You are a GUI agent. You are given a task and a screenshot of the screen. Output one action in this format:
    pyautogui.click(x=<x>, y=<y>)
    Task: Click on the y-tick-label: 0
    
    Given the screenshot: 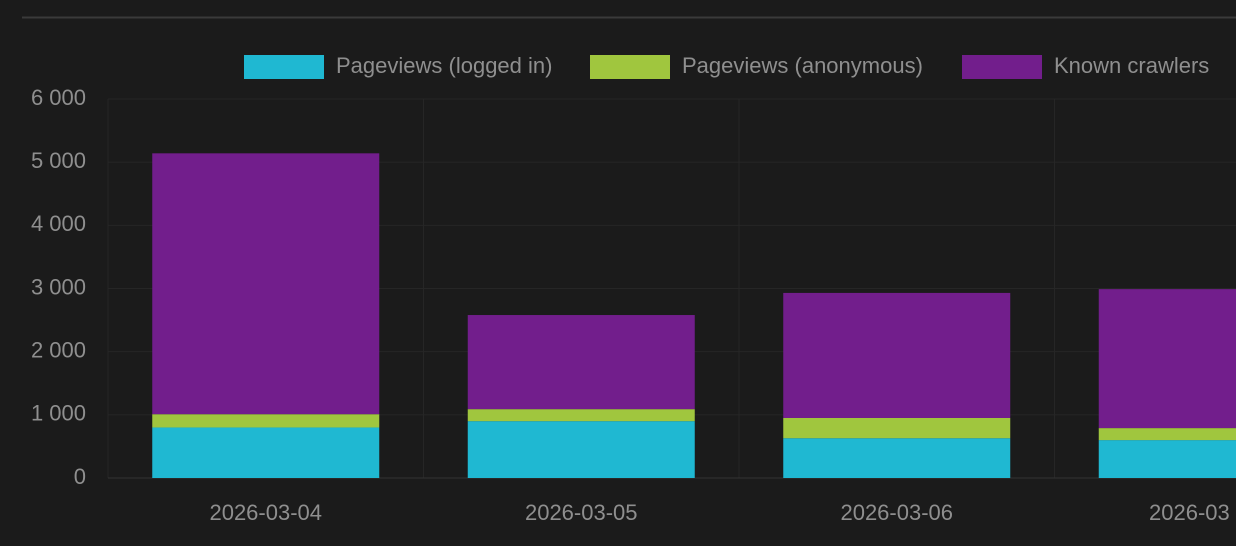 What is the action you would take?
    pyautogui.click(x=80, y=476)
    